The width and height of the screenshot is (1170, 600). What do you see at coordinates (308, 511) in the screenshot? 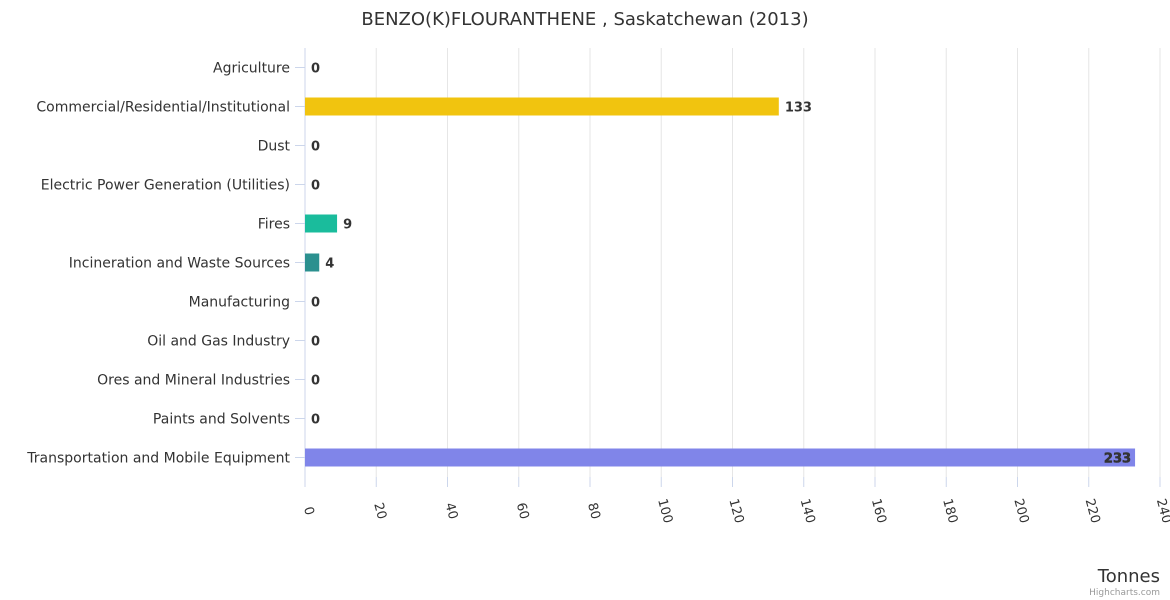
I see `x-tick-label: 0` at bounding box center [308, 511].